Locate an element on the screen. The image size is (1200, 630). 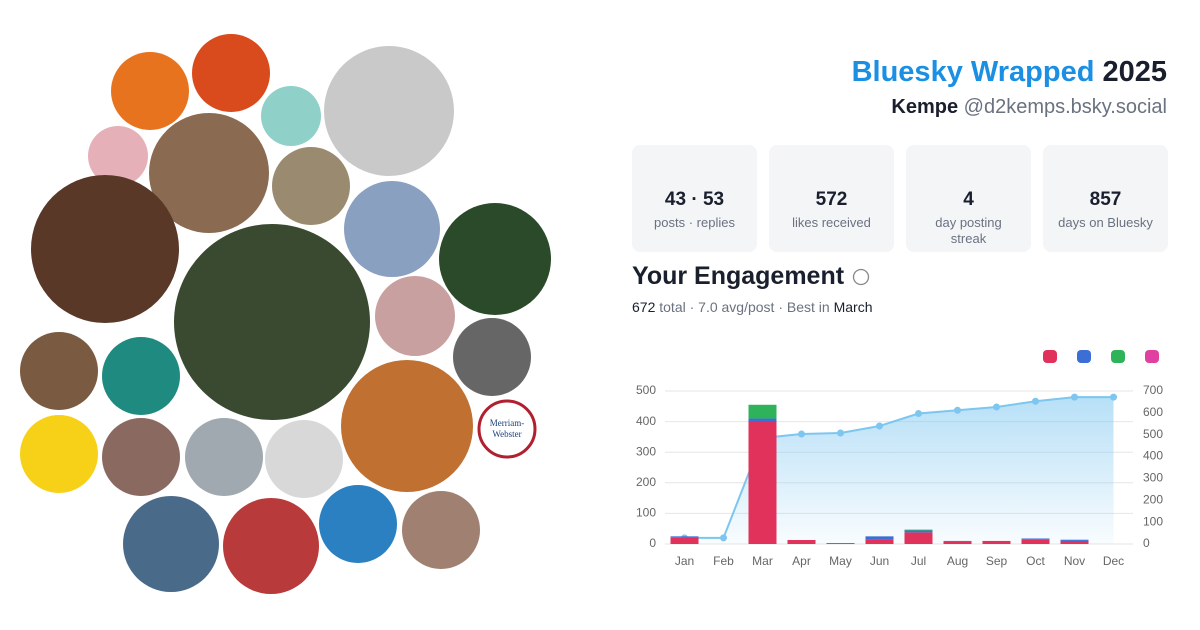
x-tick-label: Feb is located at coordinates (723, 561).